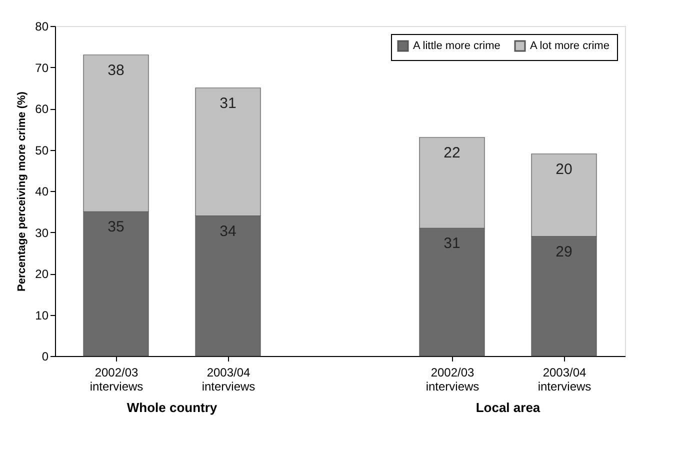 The image size is (684, 457). What do you see at coordinates (452, 153) in the screenshot?
I see `data-label: 22` at bounding box center [452, 153].